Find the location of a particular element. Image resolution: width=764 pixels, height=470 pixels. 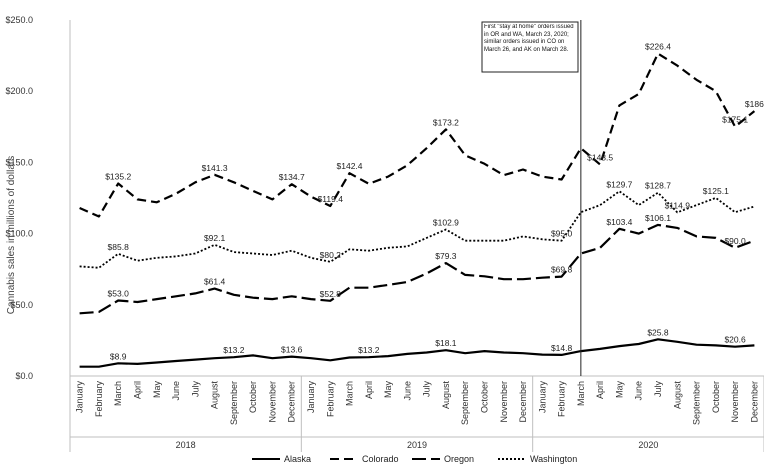

data-label: $186 is located at coordinates (754, 104).